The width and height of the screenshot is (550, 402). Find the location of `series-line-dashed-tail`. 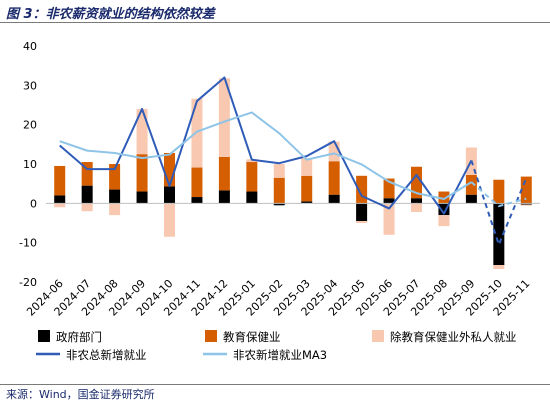

series-line-dashed-tail is located at coordinates (498, 194).